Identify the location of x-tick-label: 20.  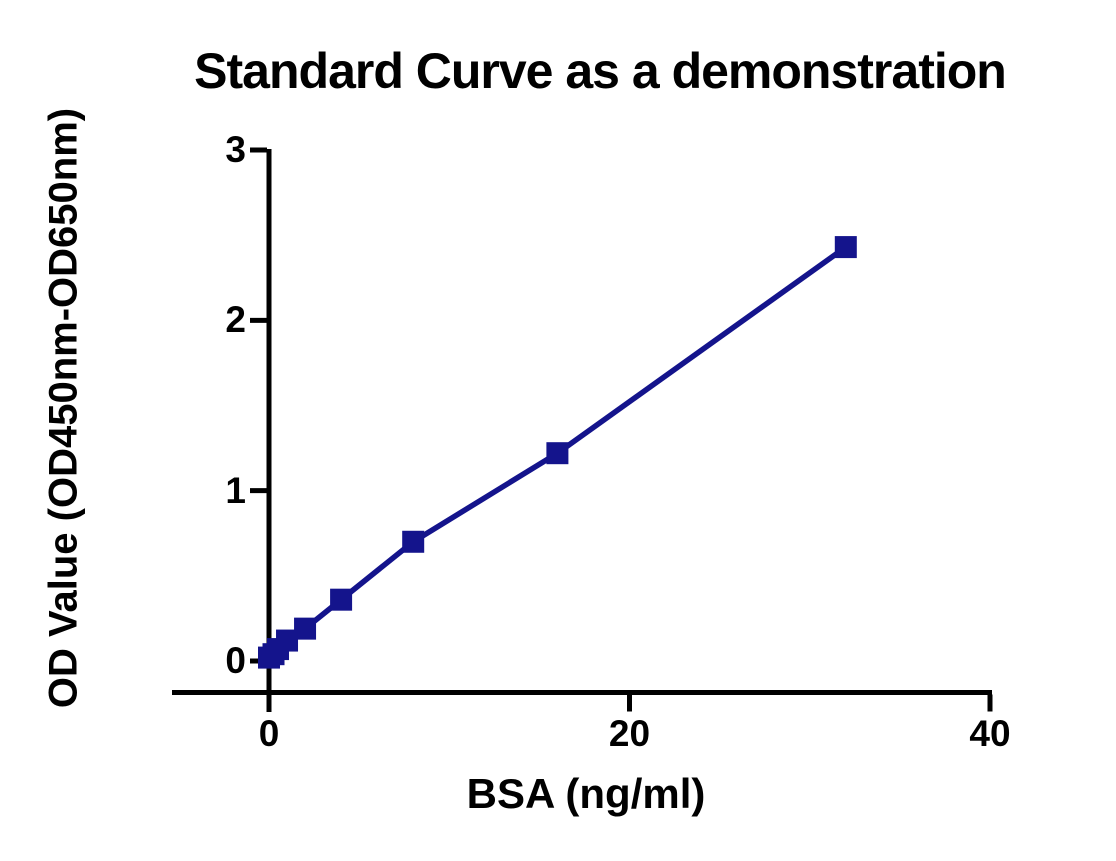
(629, 733).